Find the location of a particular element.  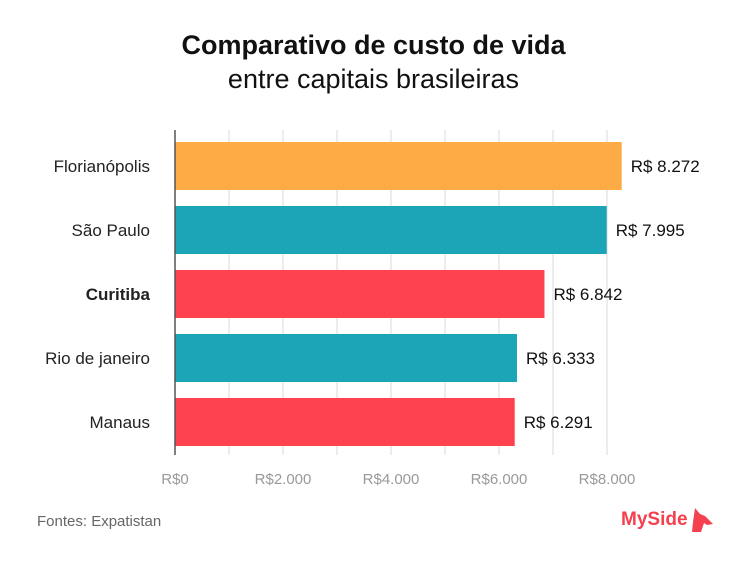

chart-subtitle: entre capitais brasileiras is located at coordinates (373, 79).